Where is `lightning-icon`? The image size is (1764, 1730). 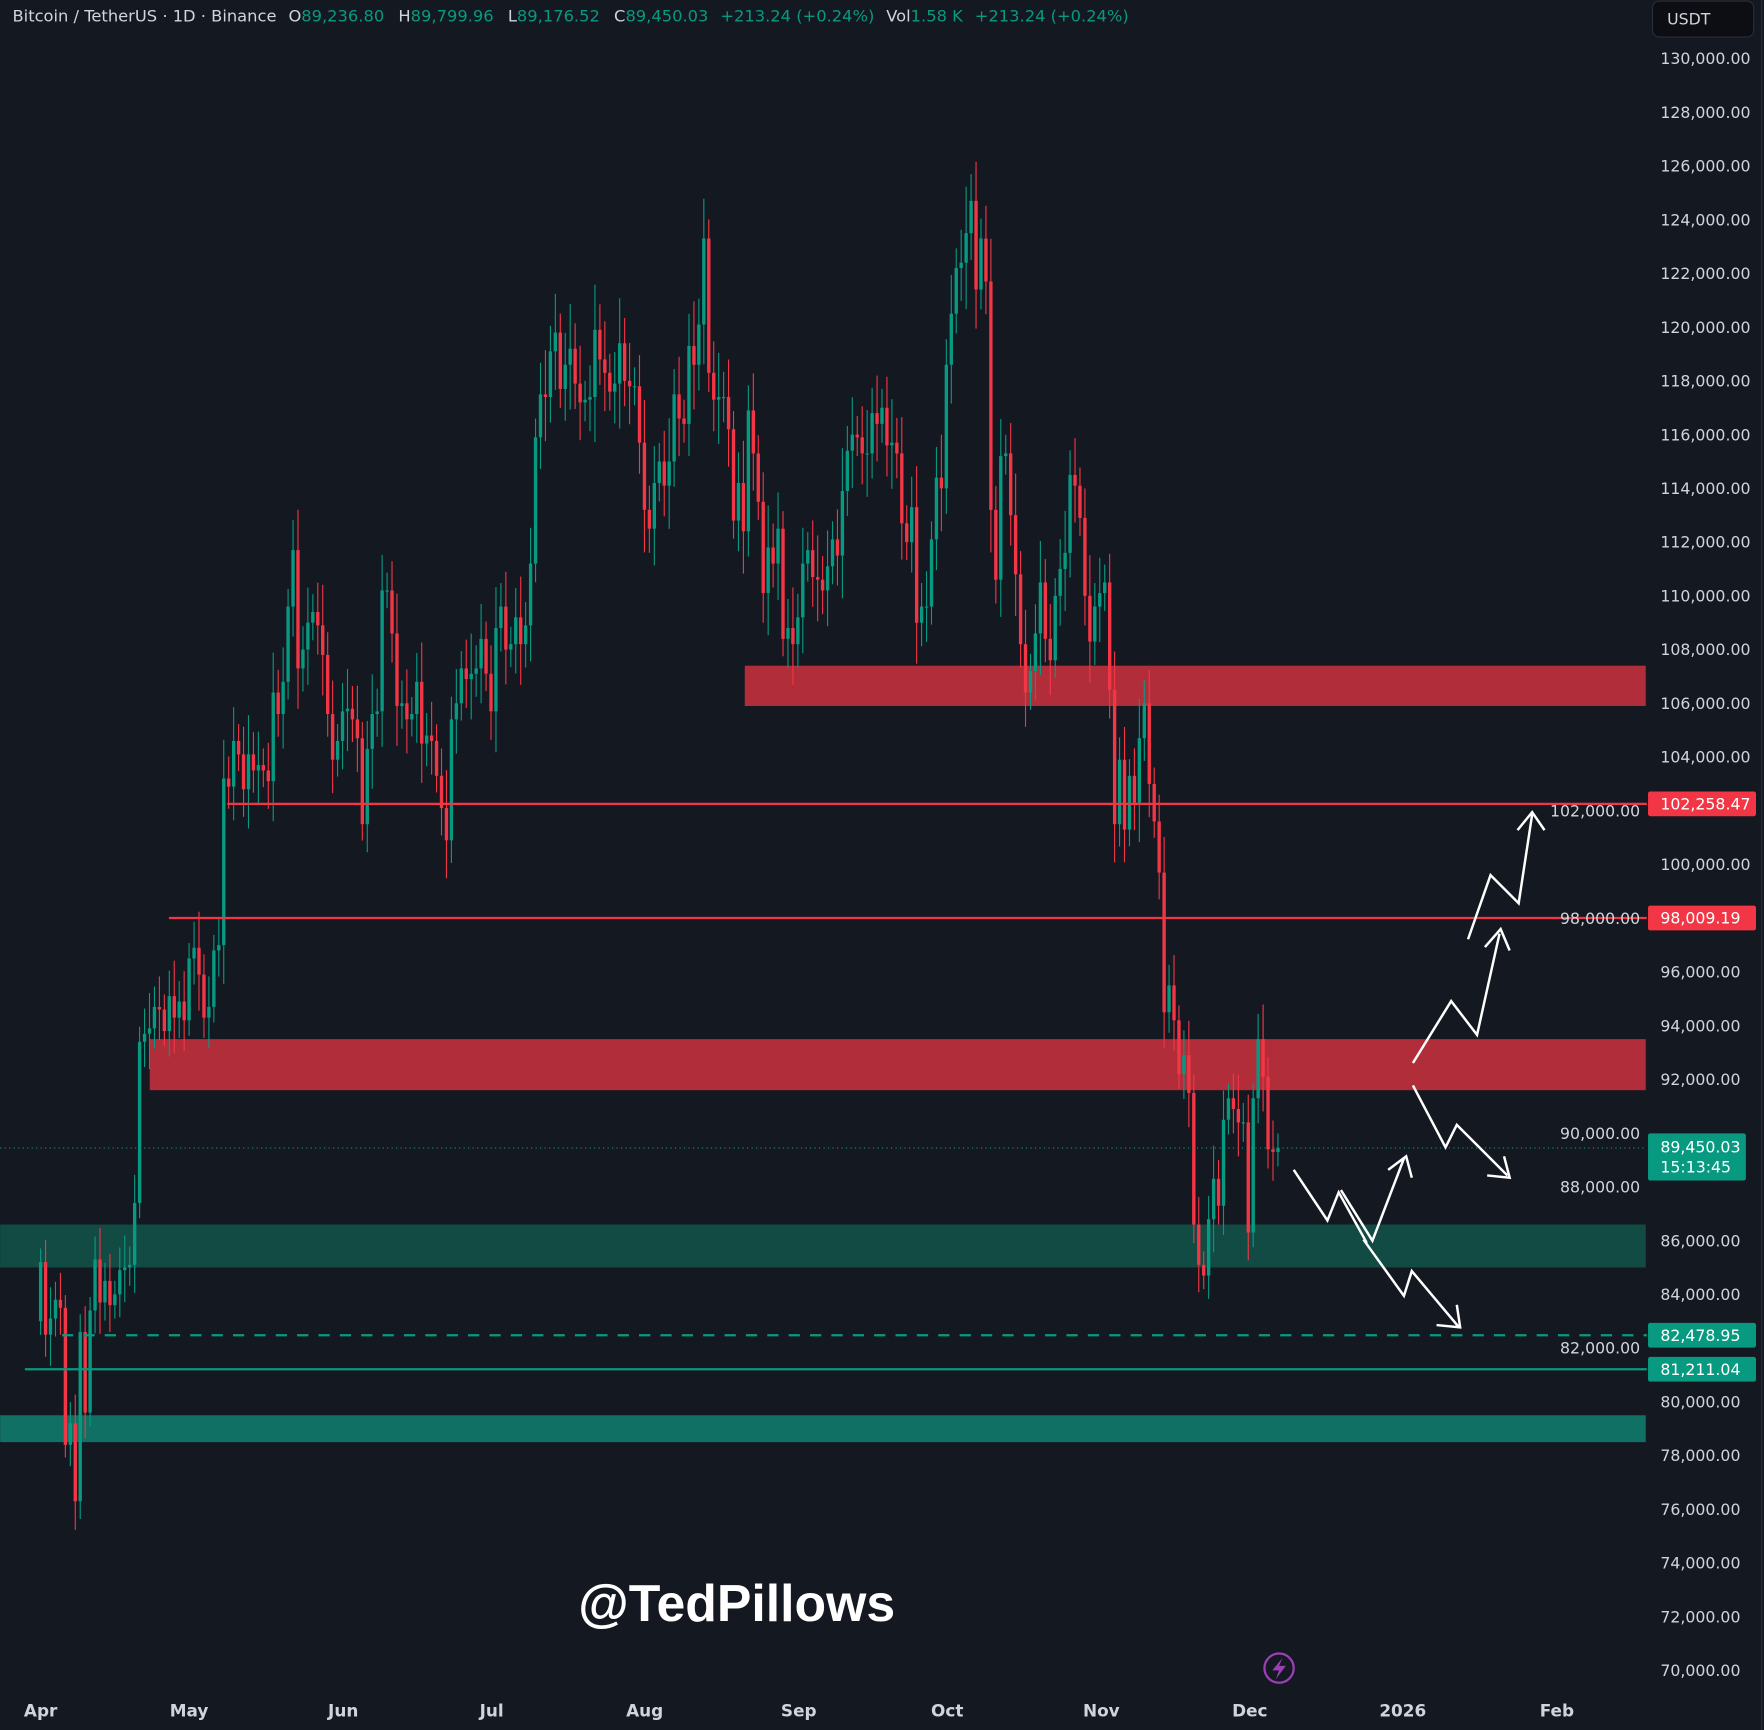
lightning-icon is located at coordinates (1279, 1668).